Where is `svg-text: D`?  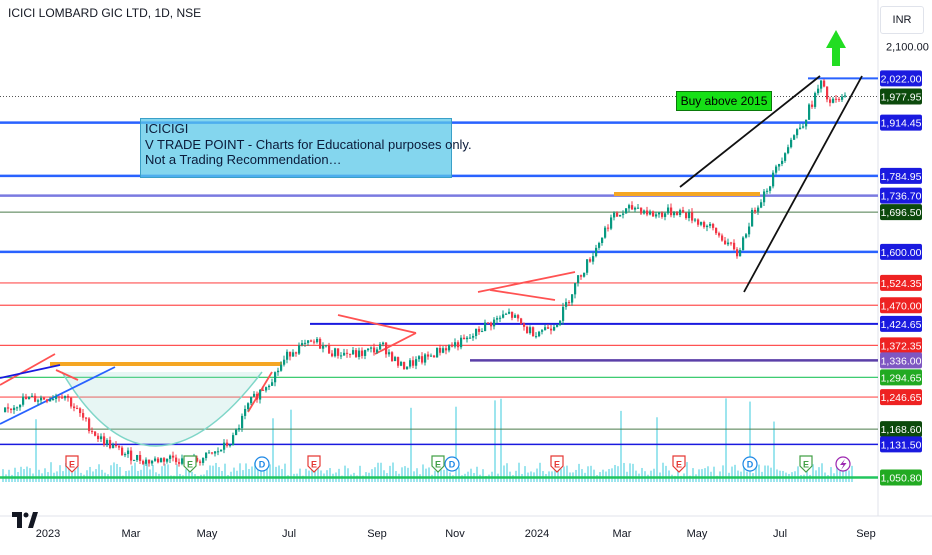 svg-text: D is located at coordinates (750, 465).